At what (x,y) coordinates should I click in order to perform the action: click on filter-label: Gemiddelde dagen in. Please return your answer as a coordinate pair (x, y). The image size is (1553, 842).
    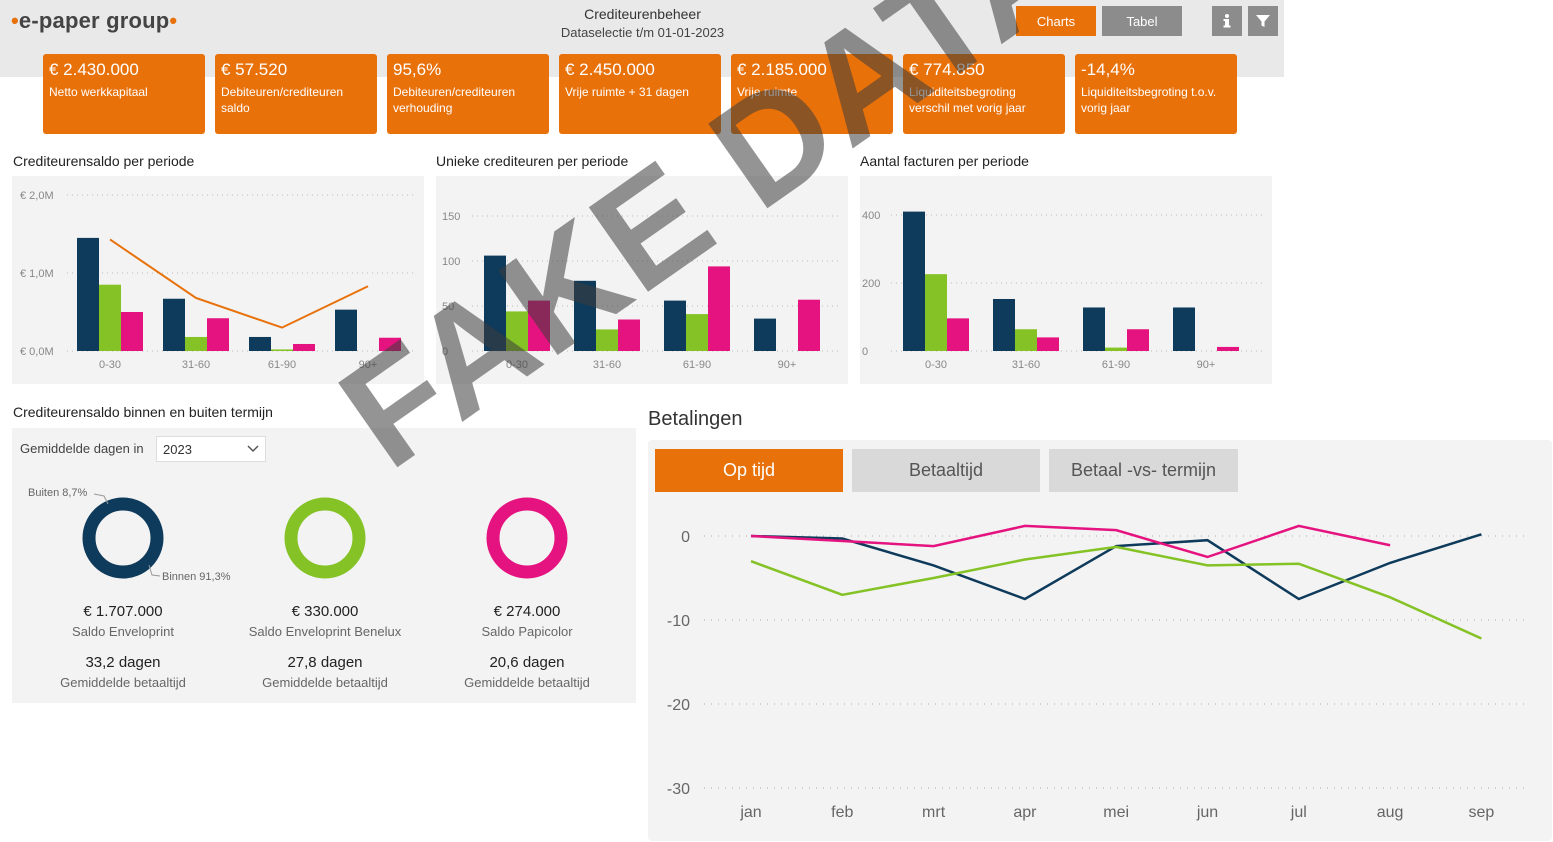
    Looking at the image, I should click on (82, 448).